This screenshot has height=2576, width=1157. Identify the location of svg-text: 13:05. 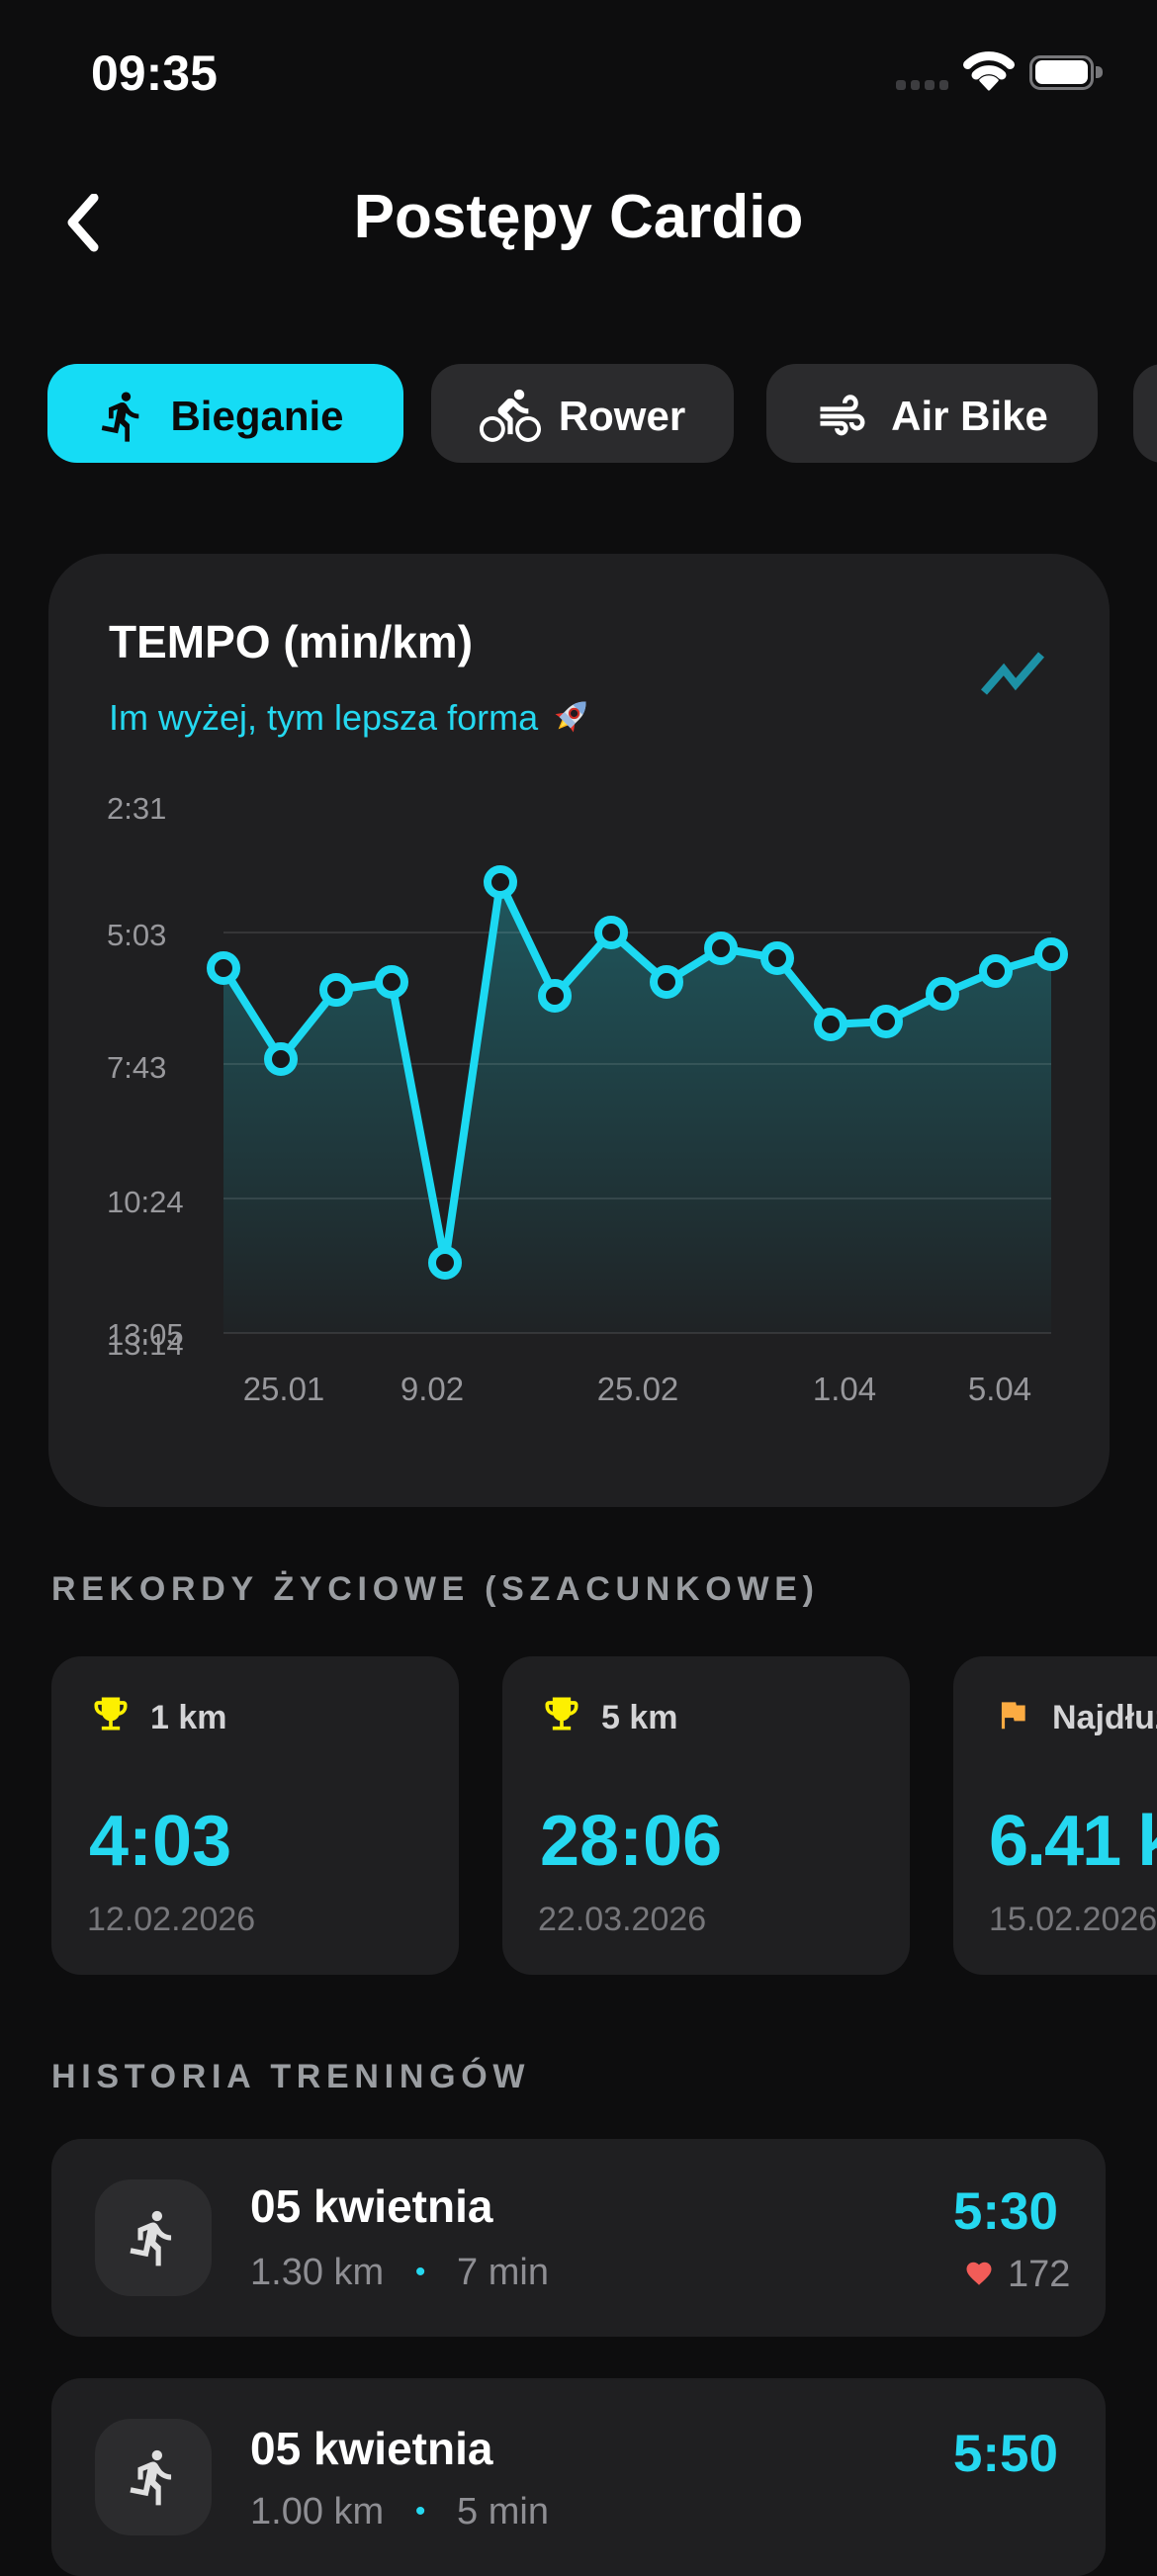
(145, 1334).